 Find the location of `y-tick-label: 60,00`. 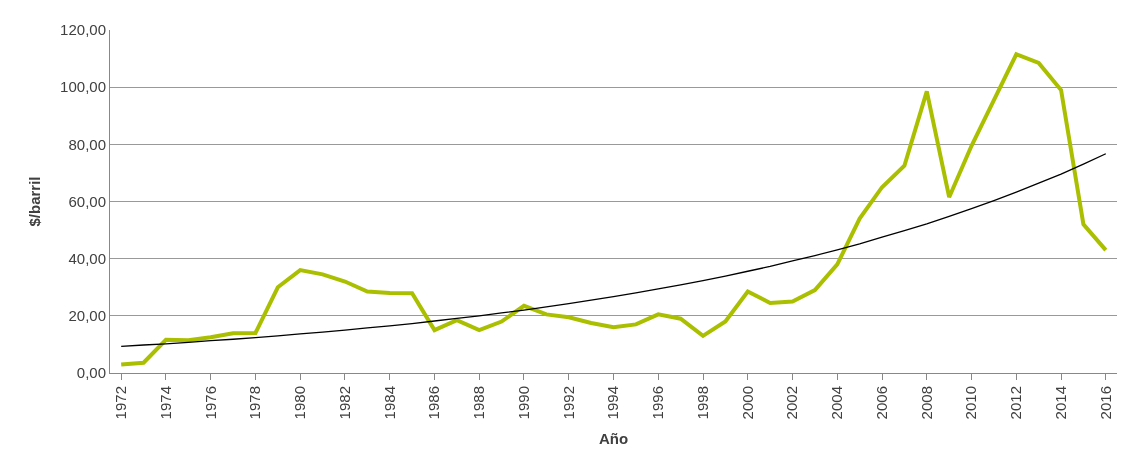

y-tick-label: 60,00 is located at coordinates (87, 201).